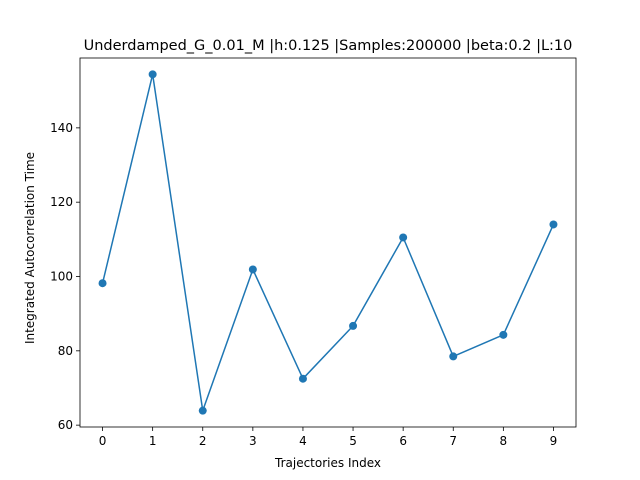 This screenshot has height=480, width=640. I want to click on y-tick-label-1: 80, so click(65, 351).